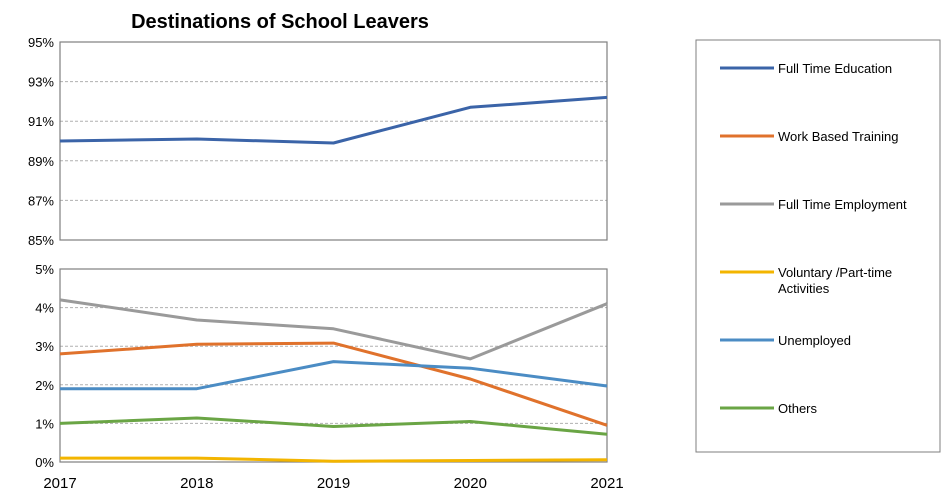 This screenshot has height=496, width=944. I want to click on legend-item: Full Time Employment, so click(813, 204).